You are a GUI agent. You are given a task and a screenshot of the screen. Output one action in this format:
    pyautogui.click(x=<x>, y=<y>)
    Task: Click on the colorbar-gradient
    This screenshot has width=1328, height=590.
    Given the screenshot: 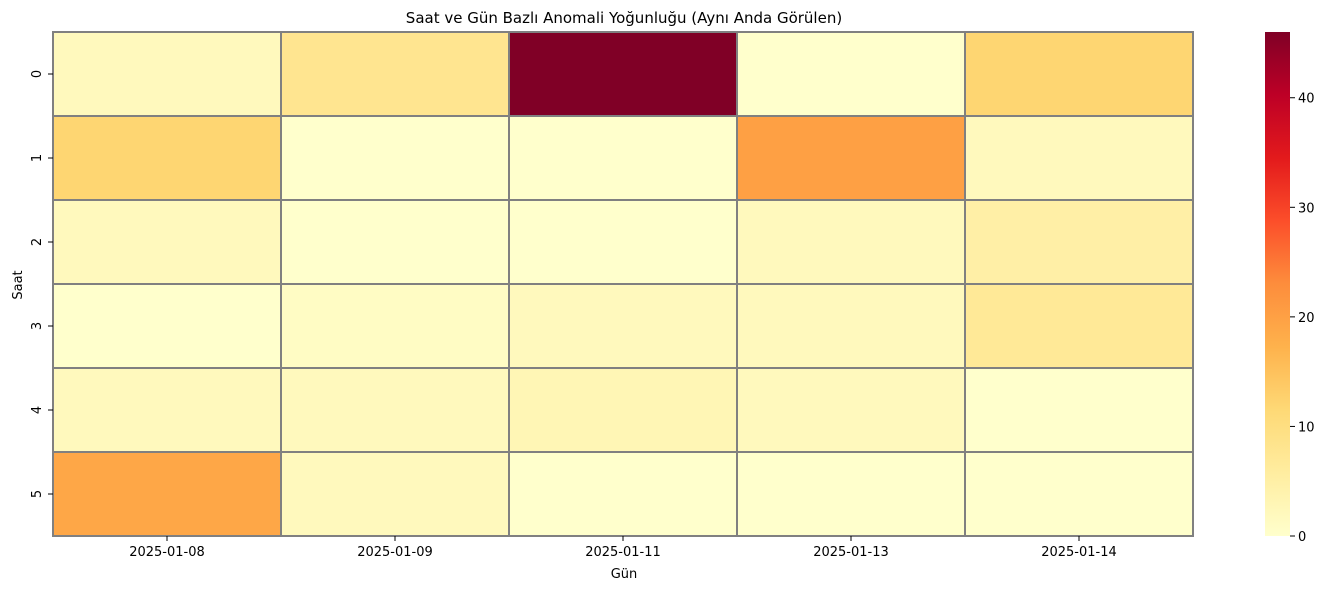 What is the action you would take?
    pyautogui.click(x=1277, y=284)
    